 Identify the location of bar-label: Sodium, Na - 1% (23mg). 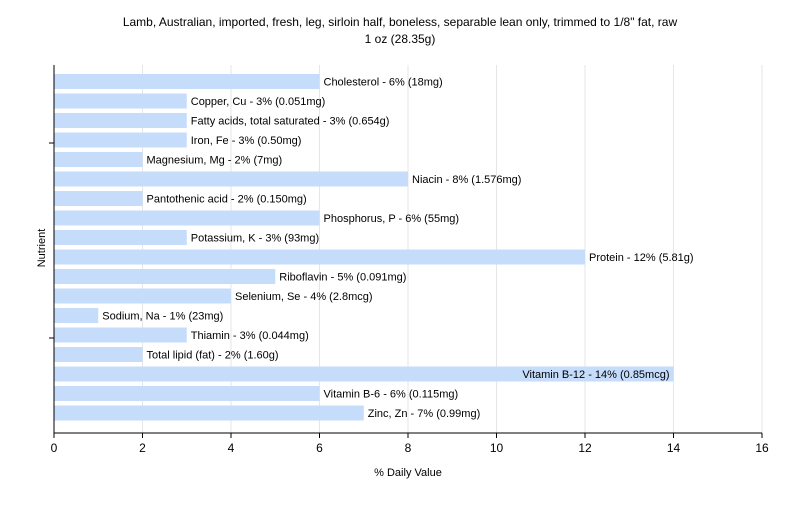
(162, 317).